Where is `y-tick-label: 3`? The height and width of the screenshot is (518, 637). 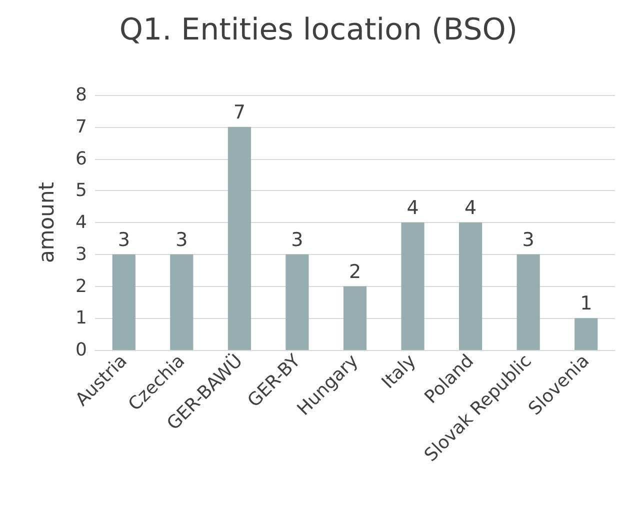 y-tick-label: 3 is located at coordinates (81, 254).